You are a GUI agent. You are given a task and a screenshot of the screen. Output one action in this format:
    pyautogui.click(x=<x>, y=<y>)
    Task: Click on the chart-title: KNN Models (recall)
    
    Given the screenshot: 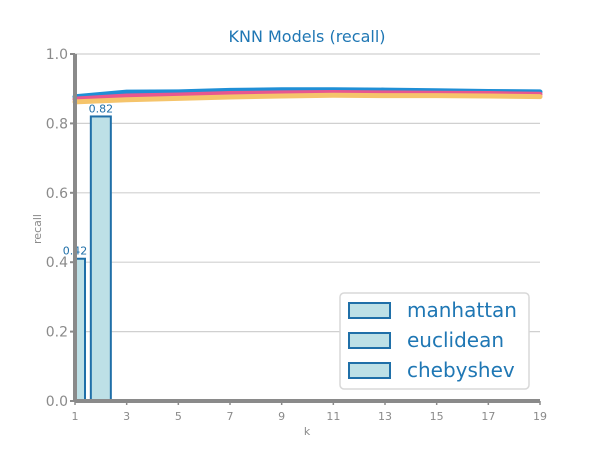 What is the action you would take?
    pyautogui.click(x=306, y=36)
    